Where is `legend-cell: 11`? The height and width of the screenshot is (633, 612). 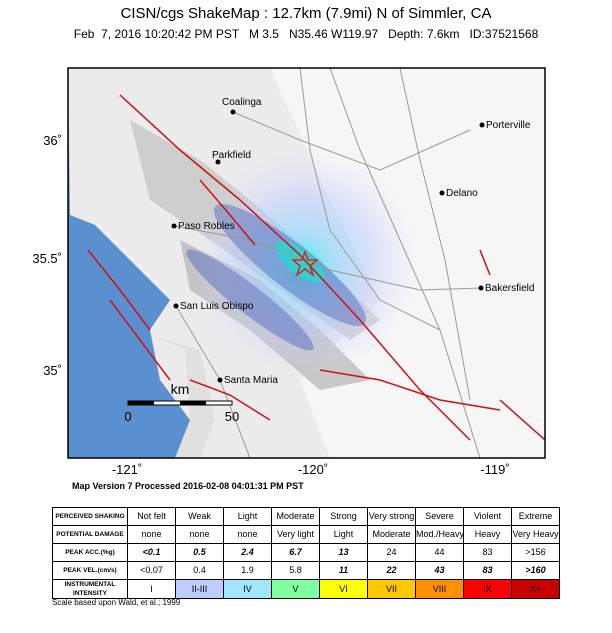
legend-cell: 11 is located at coordinates (343, 570).